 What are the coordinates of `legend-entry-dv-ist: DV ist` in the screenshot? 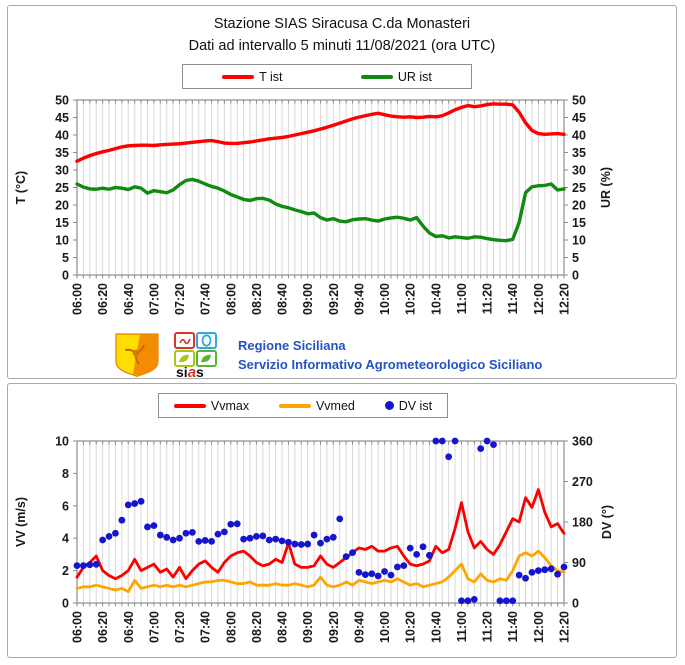 It's located at (408, 405).